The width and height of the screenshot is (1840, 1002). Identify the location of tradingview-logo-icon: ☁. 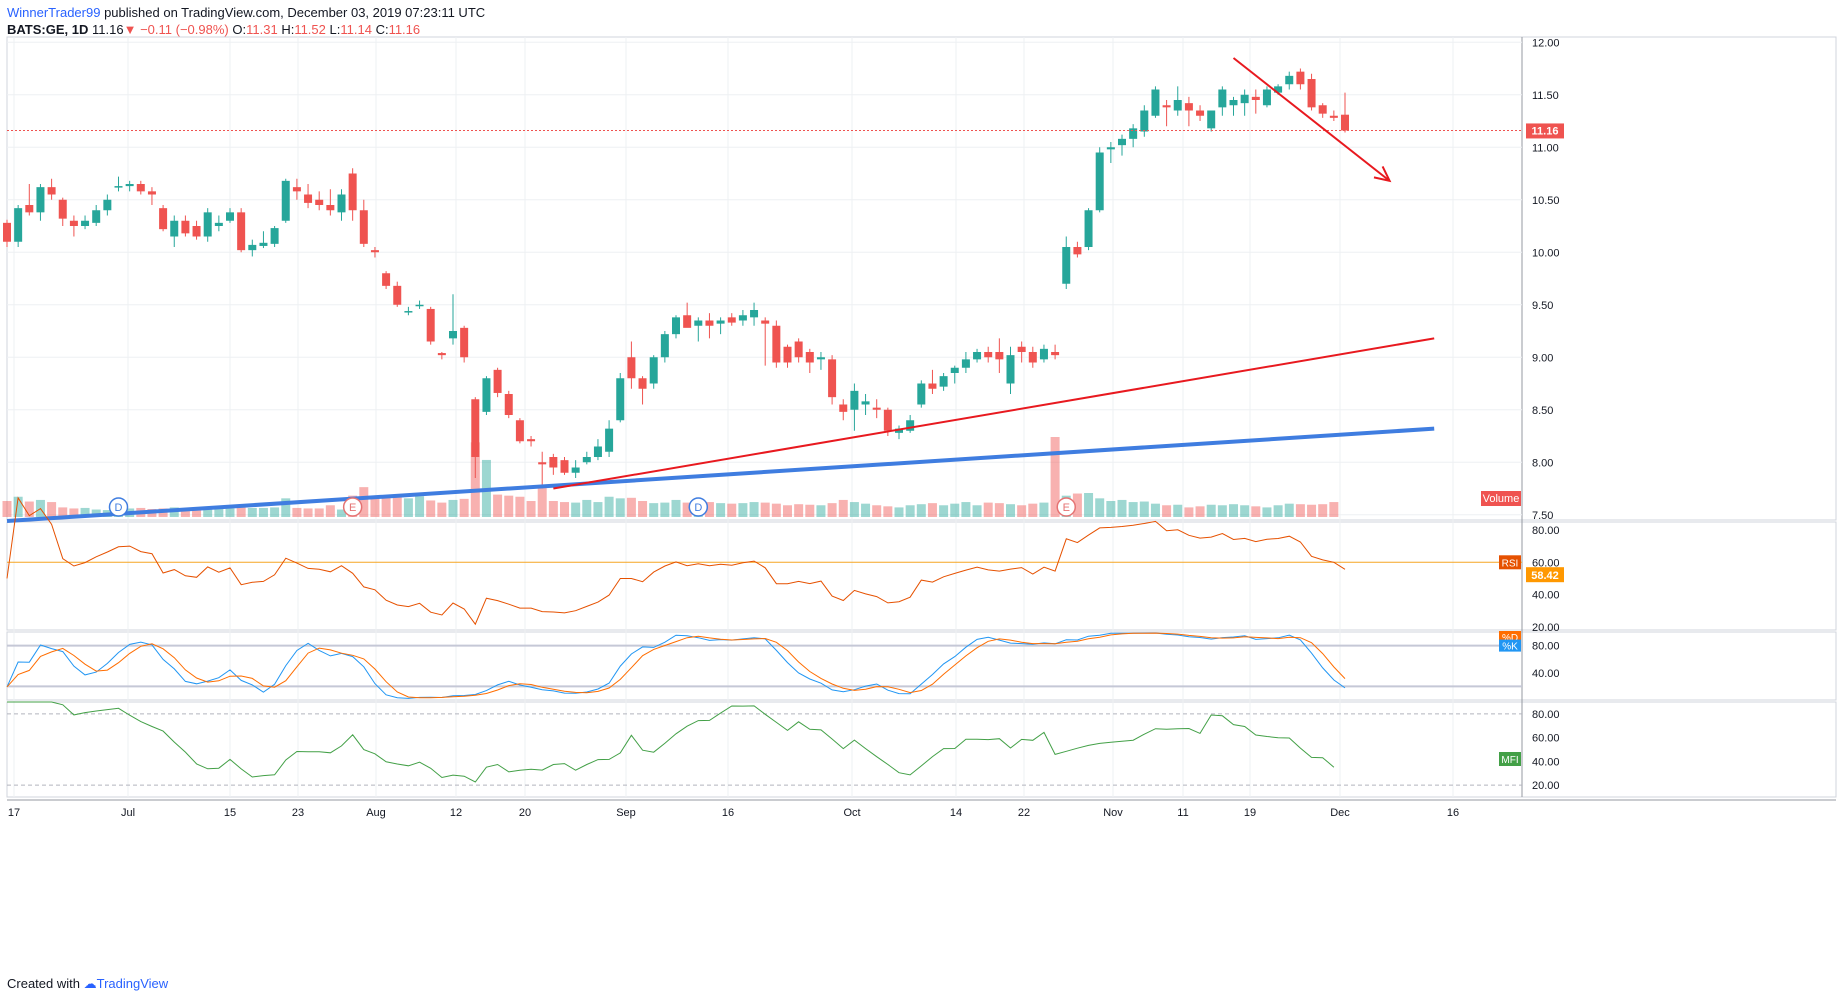
(90, 983).